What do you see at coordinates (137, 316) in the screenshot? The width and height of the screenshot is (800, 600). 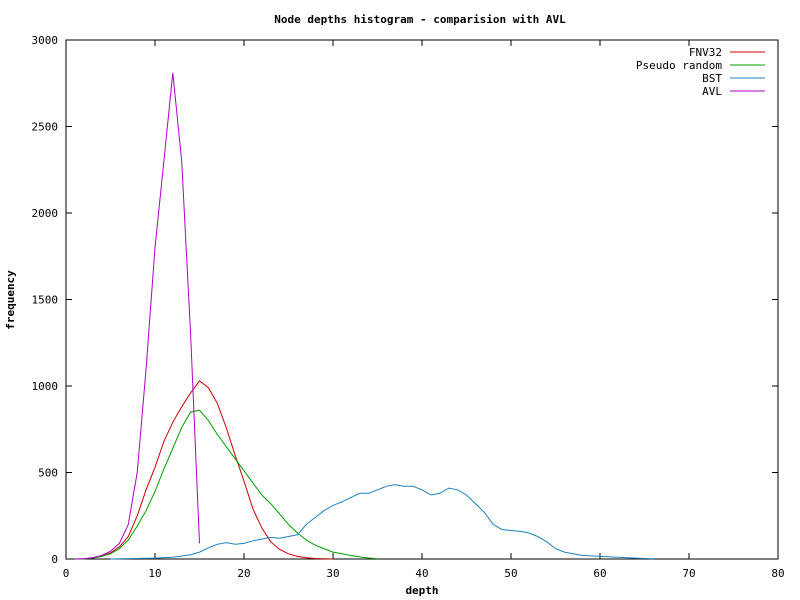 I see `series-line-avl` at bounding box center [137, 316].